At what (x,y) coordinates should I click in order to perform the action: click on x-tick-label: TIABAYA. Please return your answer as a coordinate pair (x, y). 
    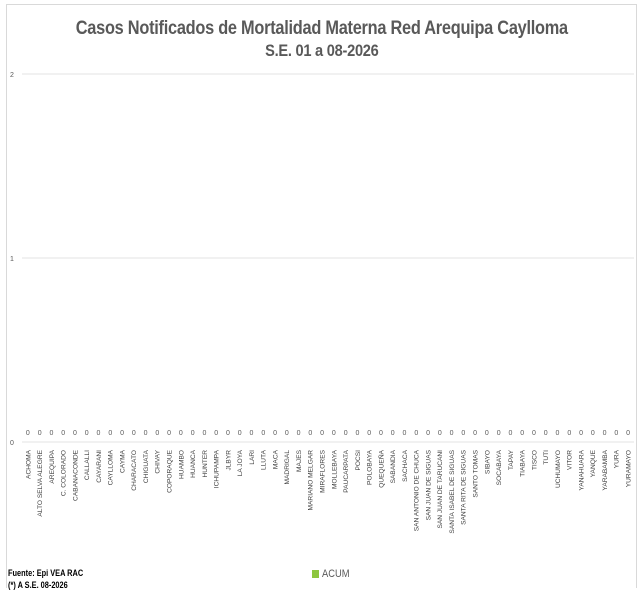
    Looking at the image, I should click on (523, 462).